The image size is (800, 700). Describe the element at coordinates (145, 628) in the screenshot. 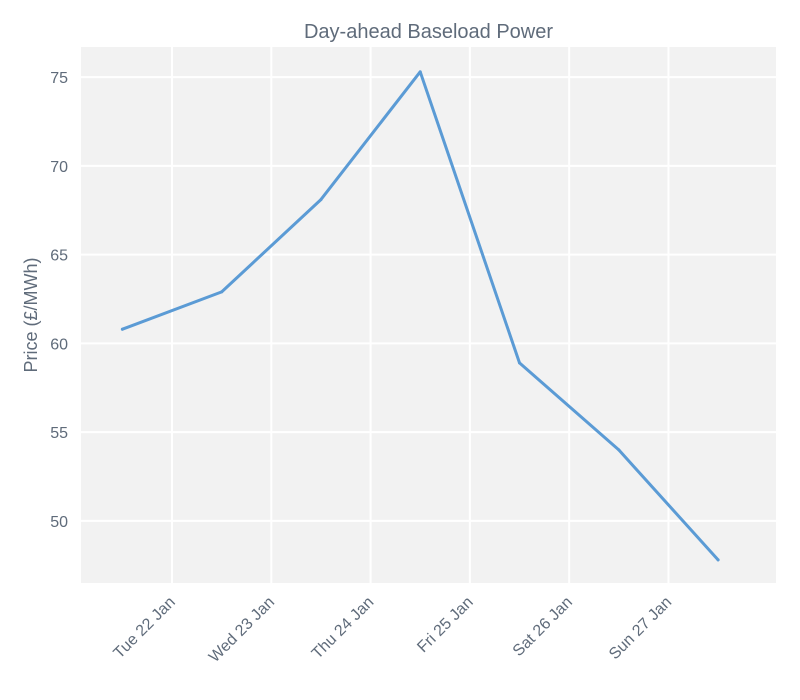

I see `x-tick-label: Tue 22 Jan` at that location.